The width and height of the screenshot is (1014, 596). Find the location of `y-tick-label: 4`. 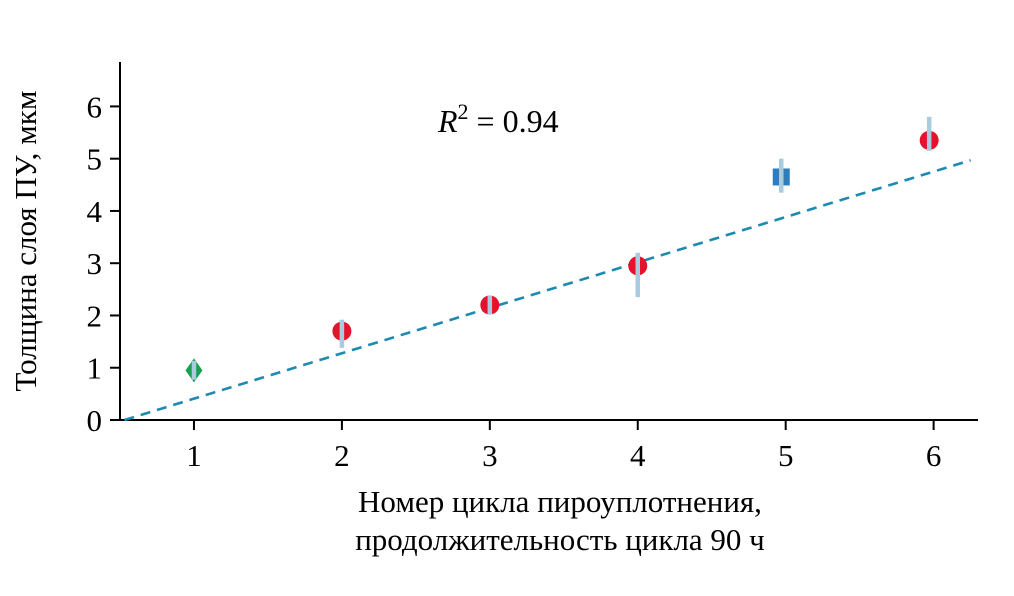

y-tick-label: 4 is located at coordinates (95, 211).